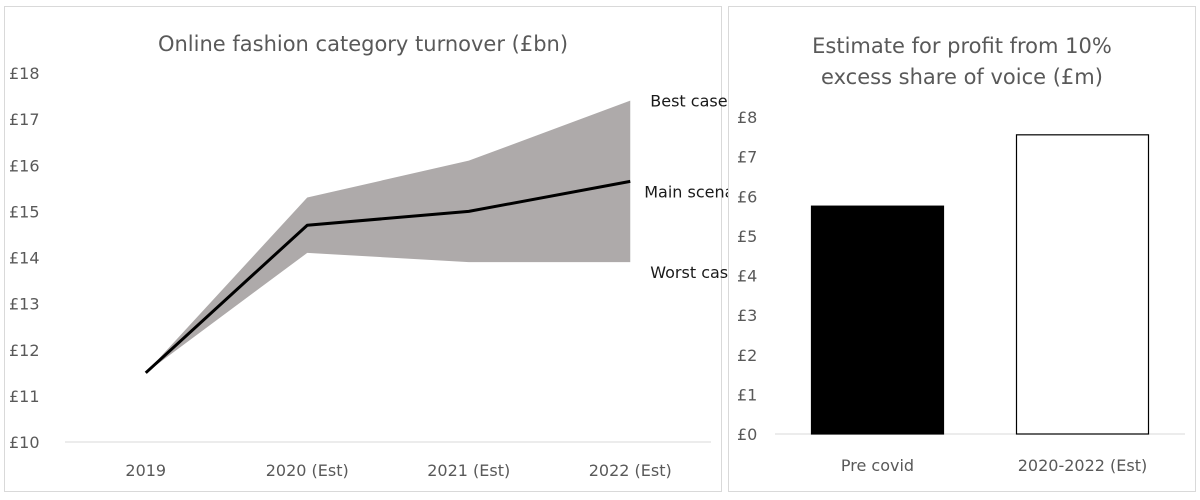  I want to click on x-tick-label: 2022 (Est), so click(630, 470).